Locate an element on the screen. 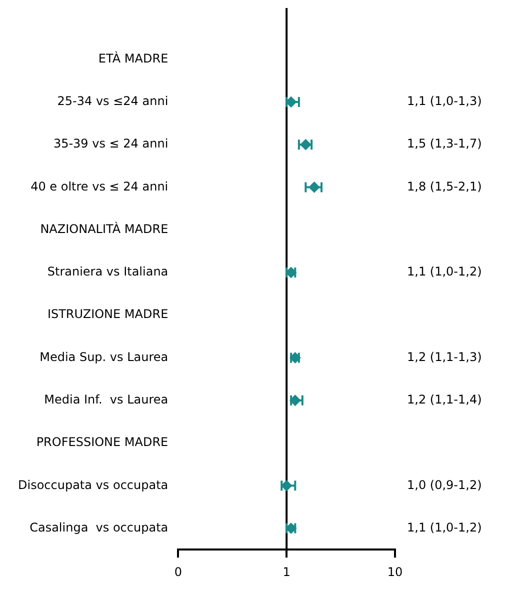 The height and width of the screenshot is (596, 523). y-tick-label: 25-34 vs ≤24 anni is located at coordinates (112, 101).